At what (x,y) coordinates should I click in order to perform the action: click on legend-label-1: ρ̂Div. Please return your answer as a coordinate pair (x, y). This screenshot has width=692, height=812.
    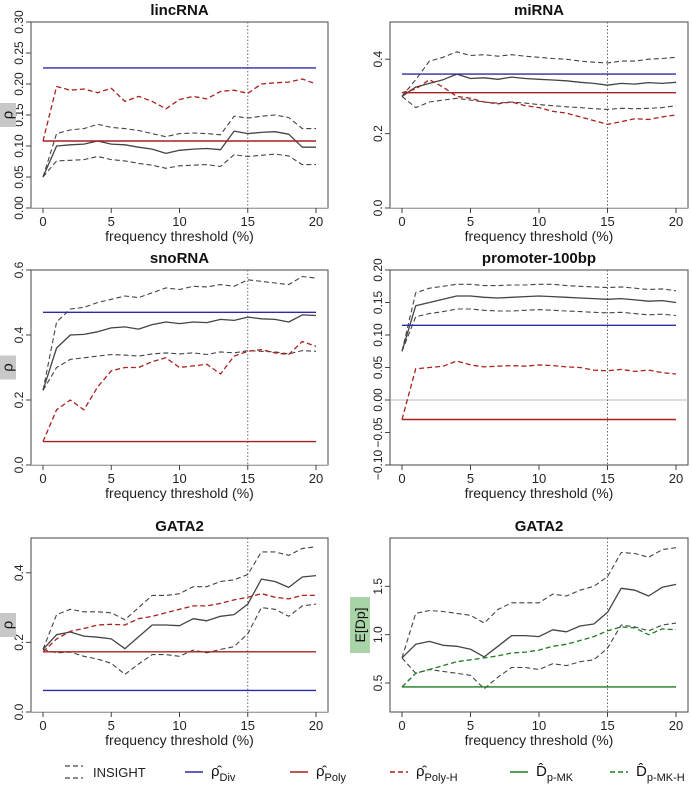
    Looking at the image, I should click on (223, 773).